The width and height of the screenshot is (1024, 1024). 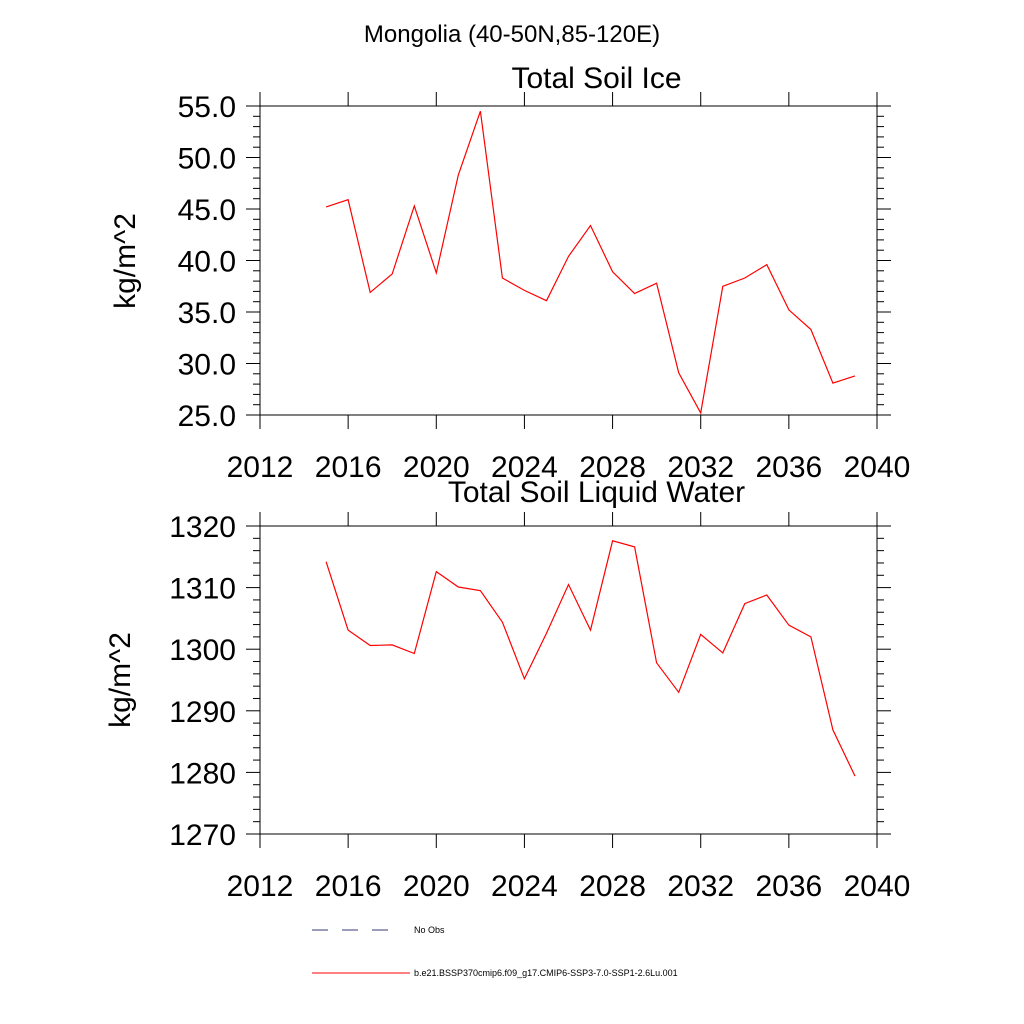 What do you see at coordinates (596, 492) in the screenshot?
I see `panel-title: Total Soil Liquid Water` at bounding box center [596, 492].